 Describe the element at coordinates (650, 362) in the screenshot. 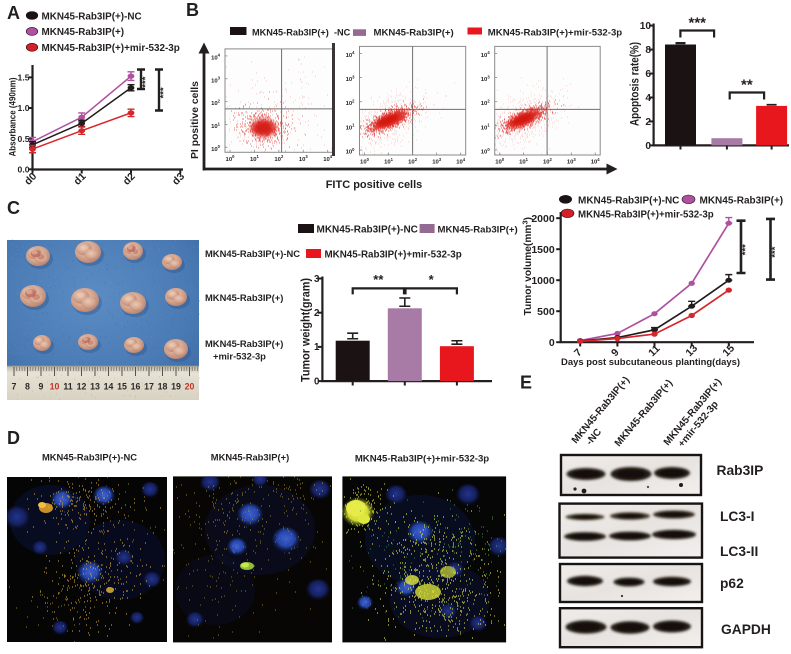

I see `svg-text:Days post subcutaneous plantin: Days post subcutaneous planting(days)` at that location.